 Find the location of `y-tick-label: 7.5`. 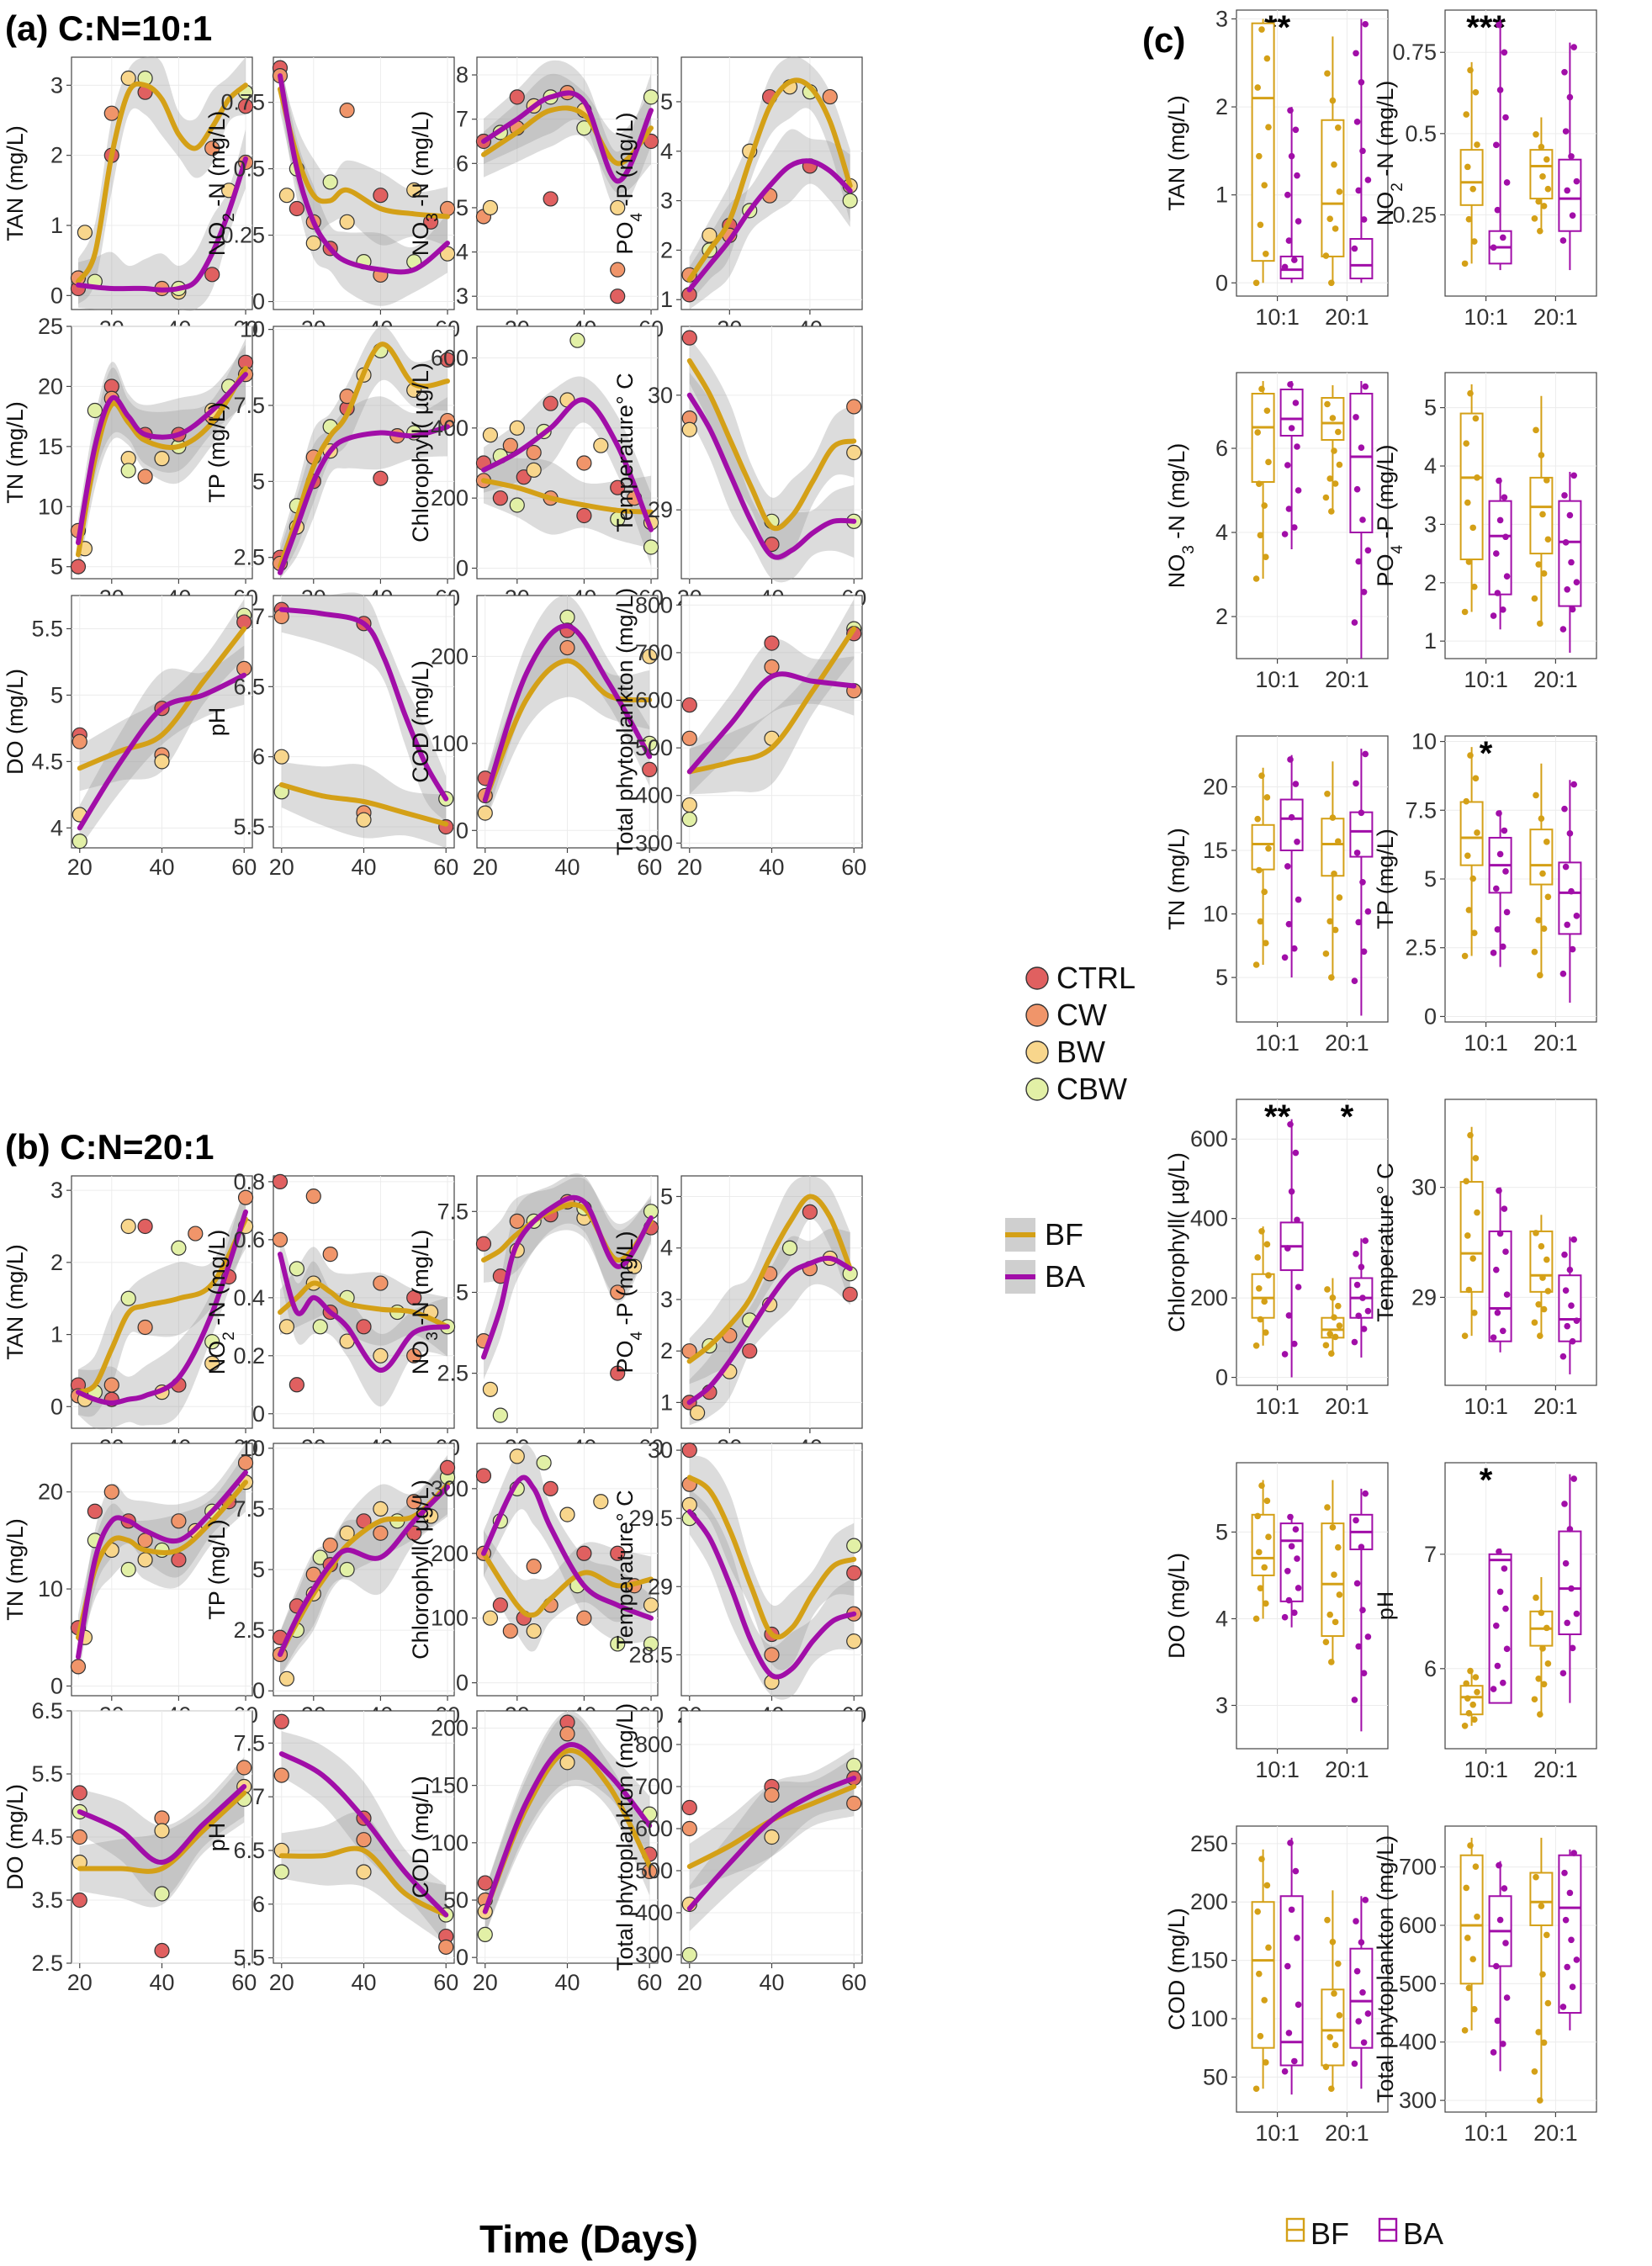

y-tick-label: 7.5 is located at coordinates (249, 1742).